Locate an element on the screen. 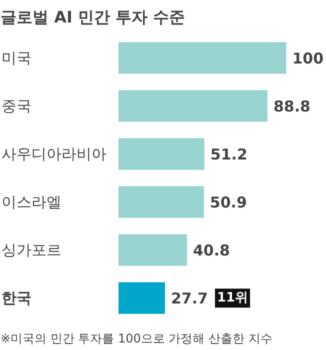  data-label: 27.7 is located at coordinates (189, 299).